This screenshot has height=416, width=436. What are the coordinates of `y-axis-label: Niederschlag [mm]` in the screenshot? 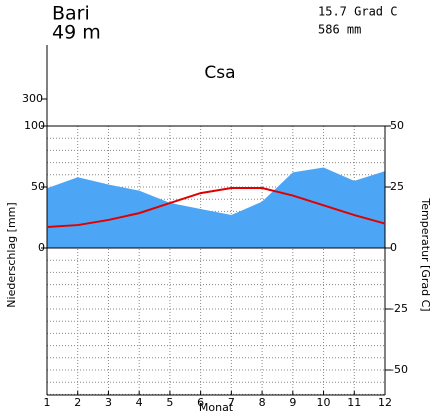 It's located at (11, 254).